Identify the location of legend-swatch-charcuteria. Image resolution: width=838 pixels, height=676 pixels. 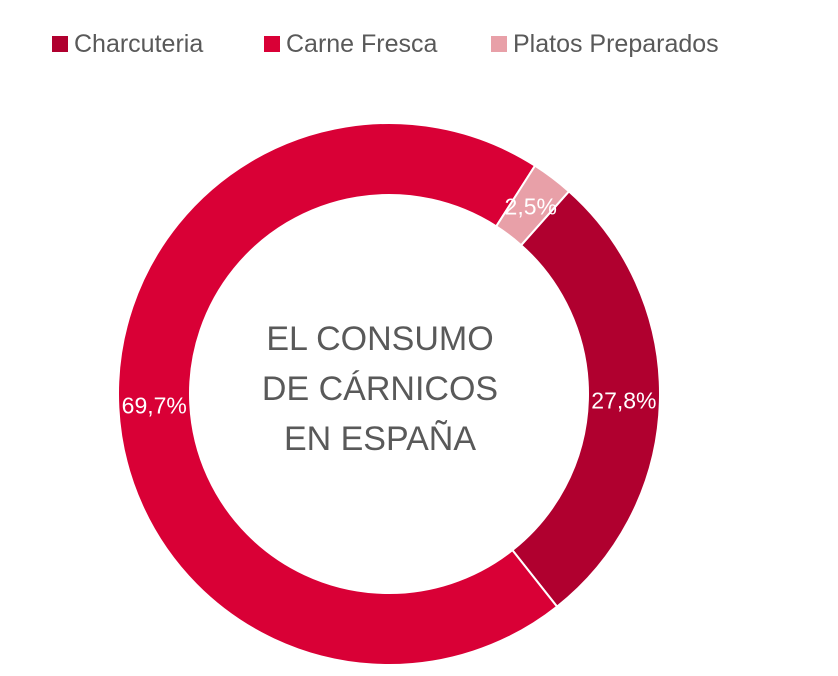
(60, 44).